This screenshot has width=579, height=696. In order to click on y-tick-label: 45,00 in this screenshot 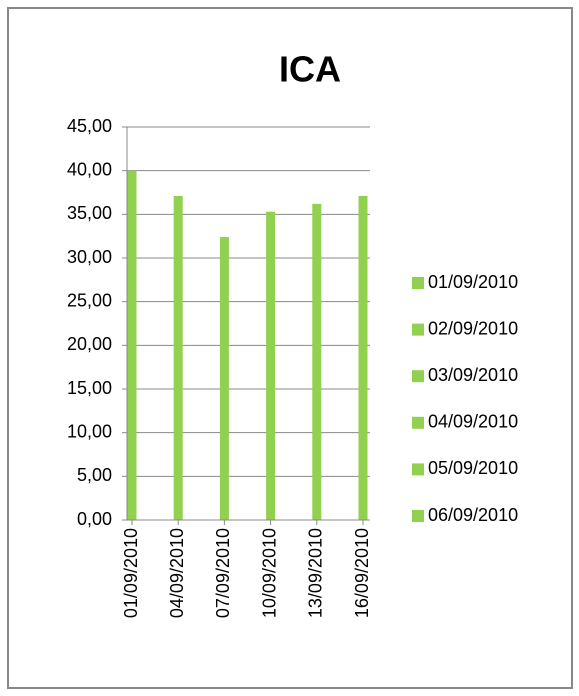, I will do `click(89, 126)`.